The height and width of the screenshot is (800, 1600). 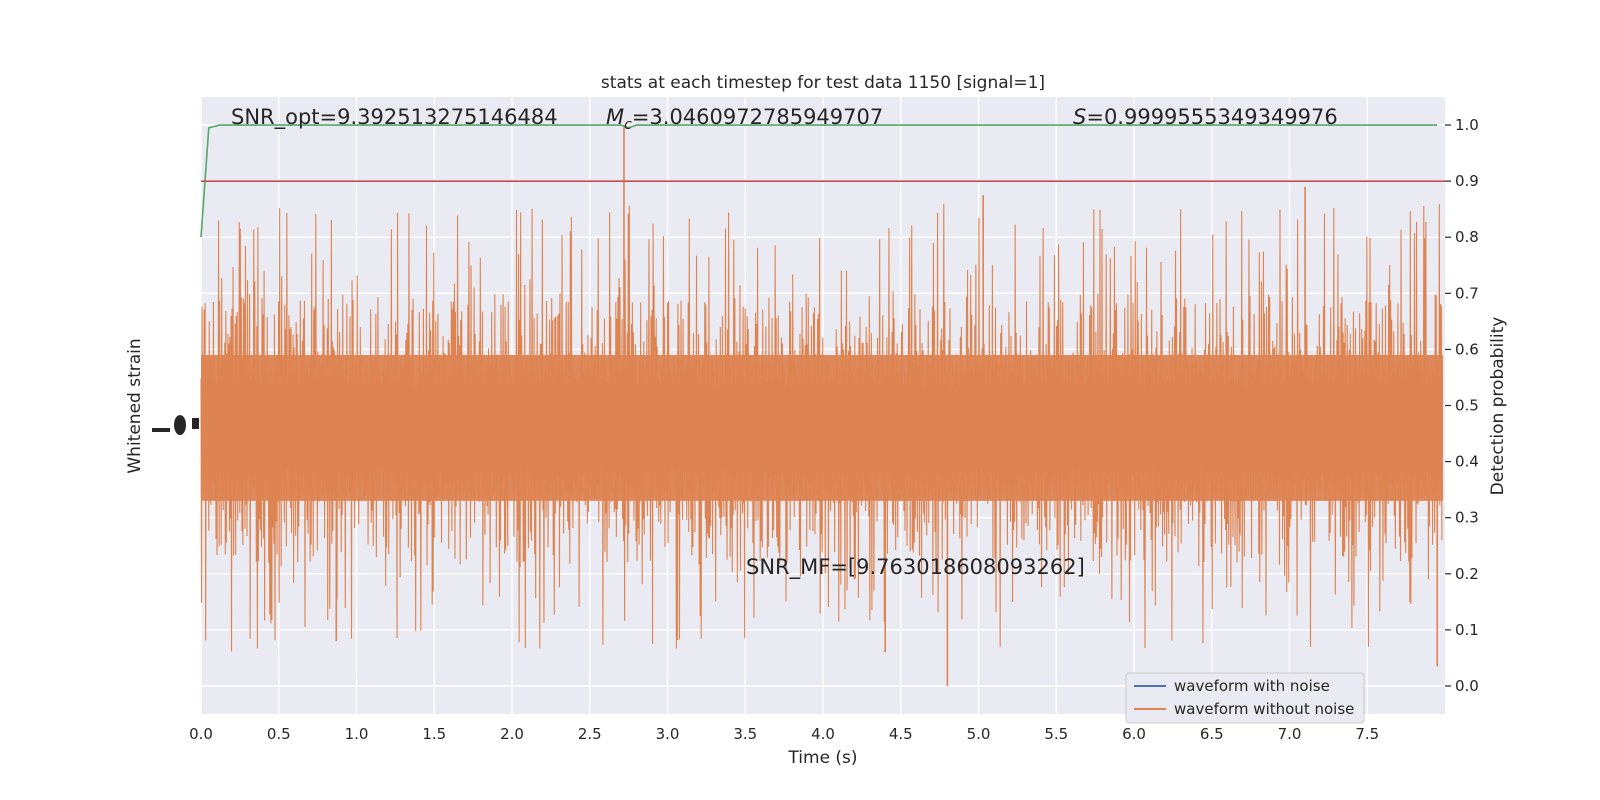 I want to click on y-tick-label: 0.3, so click(x=1467, y=518).